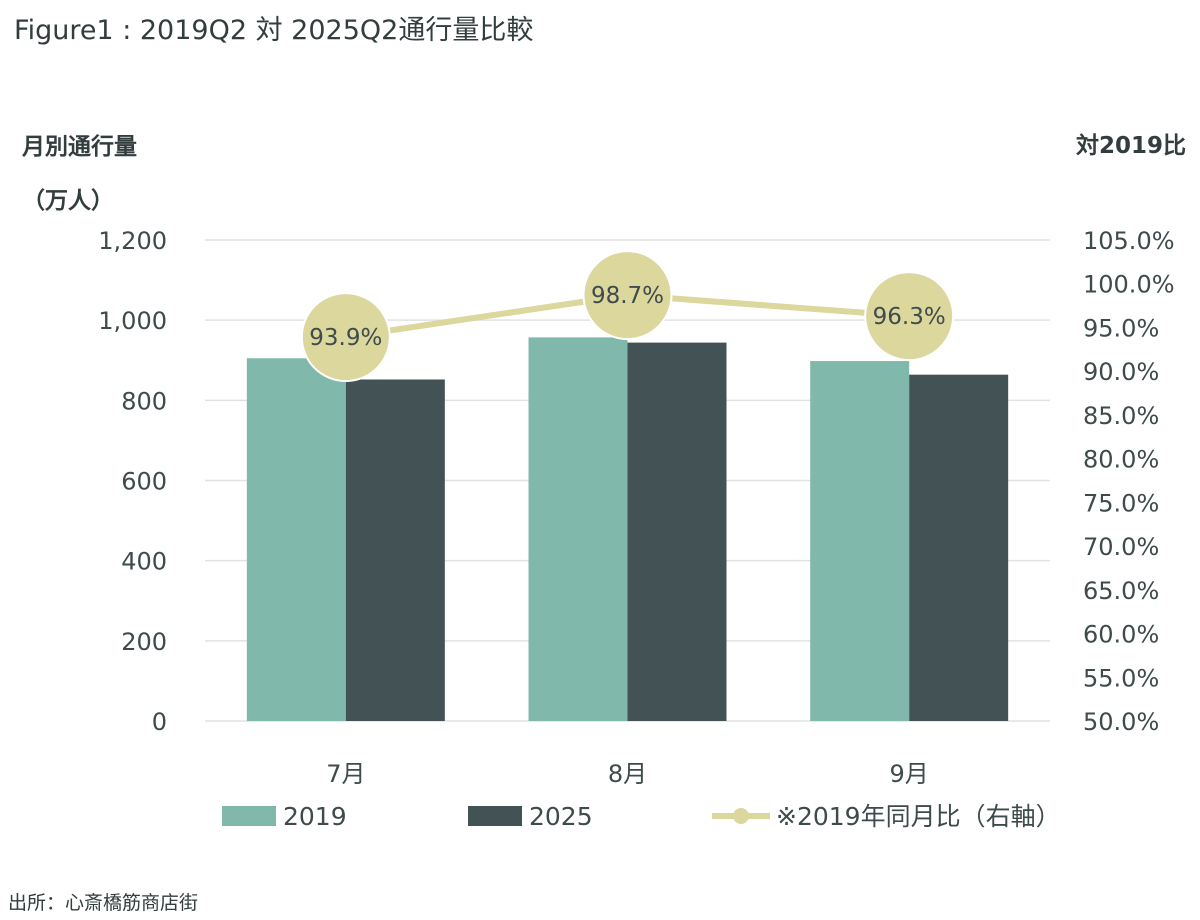 The height and width of the screenshot is (920, 1200). I want to click on ratio-data-label: 98.7%, so click(627, 296).